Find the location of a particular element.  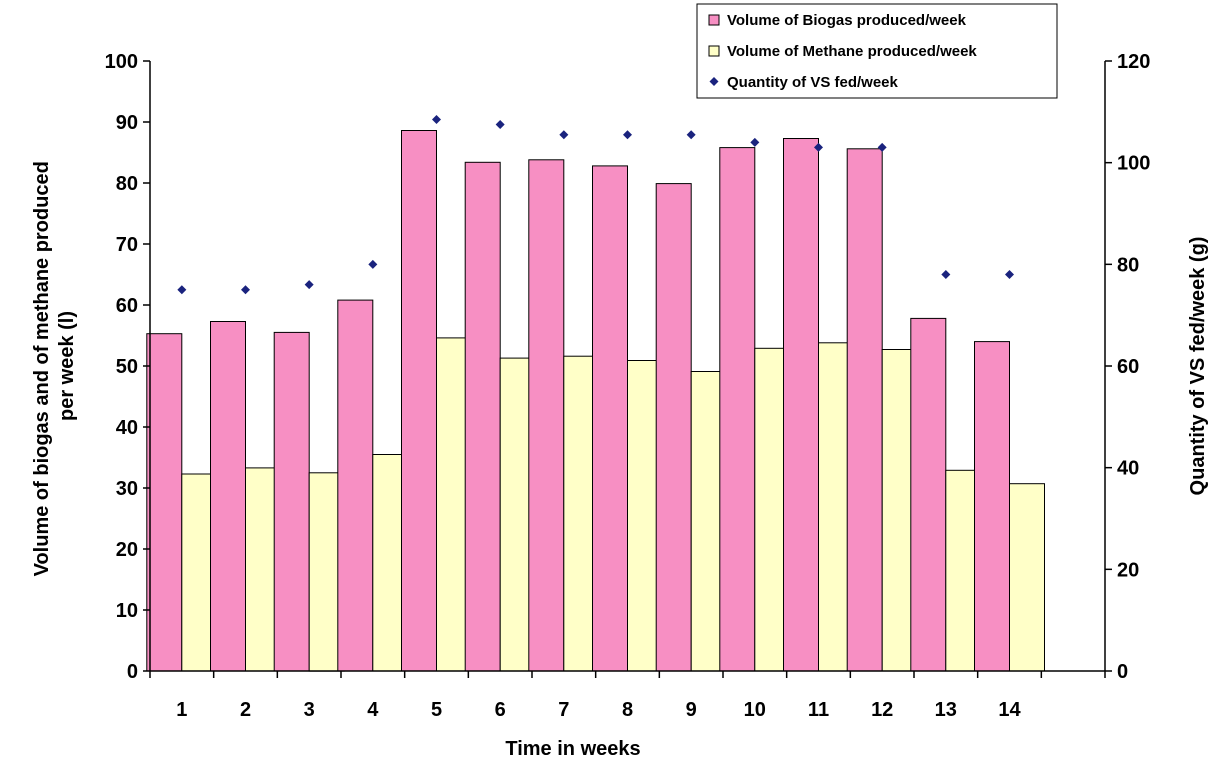

y-tick-label: 20 is located at coordinates (127, 550).